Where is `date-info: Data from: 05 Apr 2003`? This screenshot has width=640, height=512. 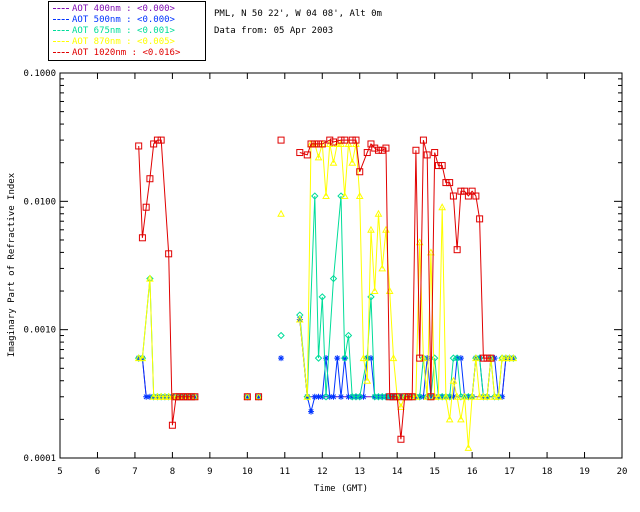
date-info: Data from: 05 Apr 2003 is located at coordinates (274, 31).